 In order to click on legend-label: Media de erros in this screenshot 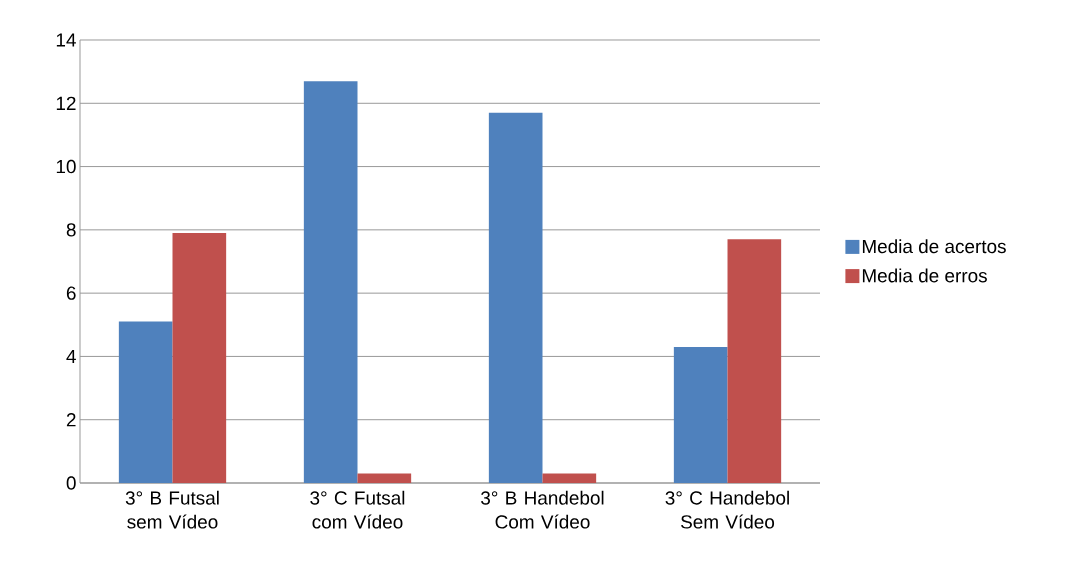, I will do `click(924, 275)`.